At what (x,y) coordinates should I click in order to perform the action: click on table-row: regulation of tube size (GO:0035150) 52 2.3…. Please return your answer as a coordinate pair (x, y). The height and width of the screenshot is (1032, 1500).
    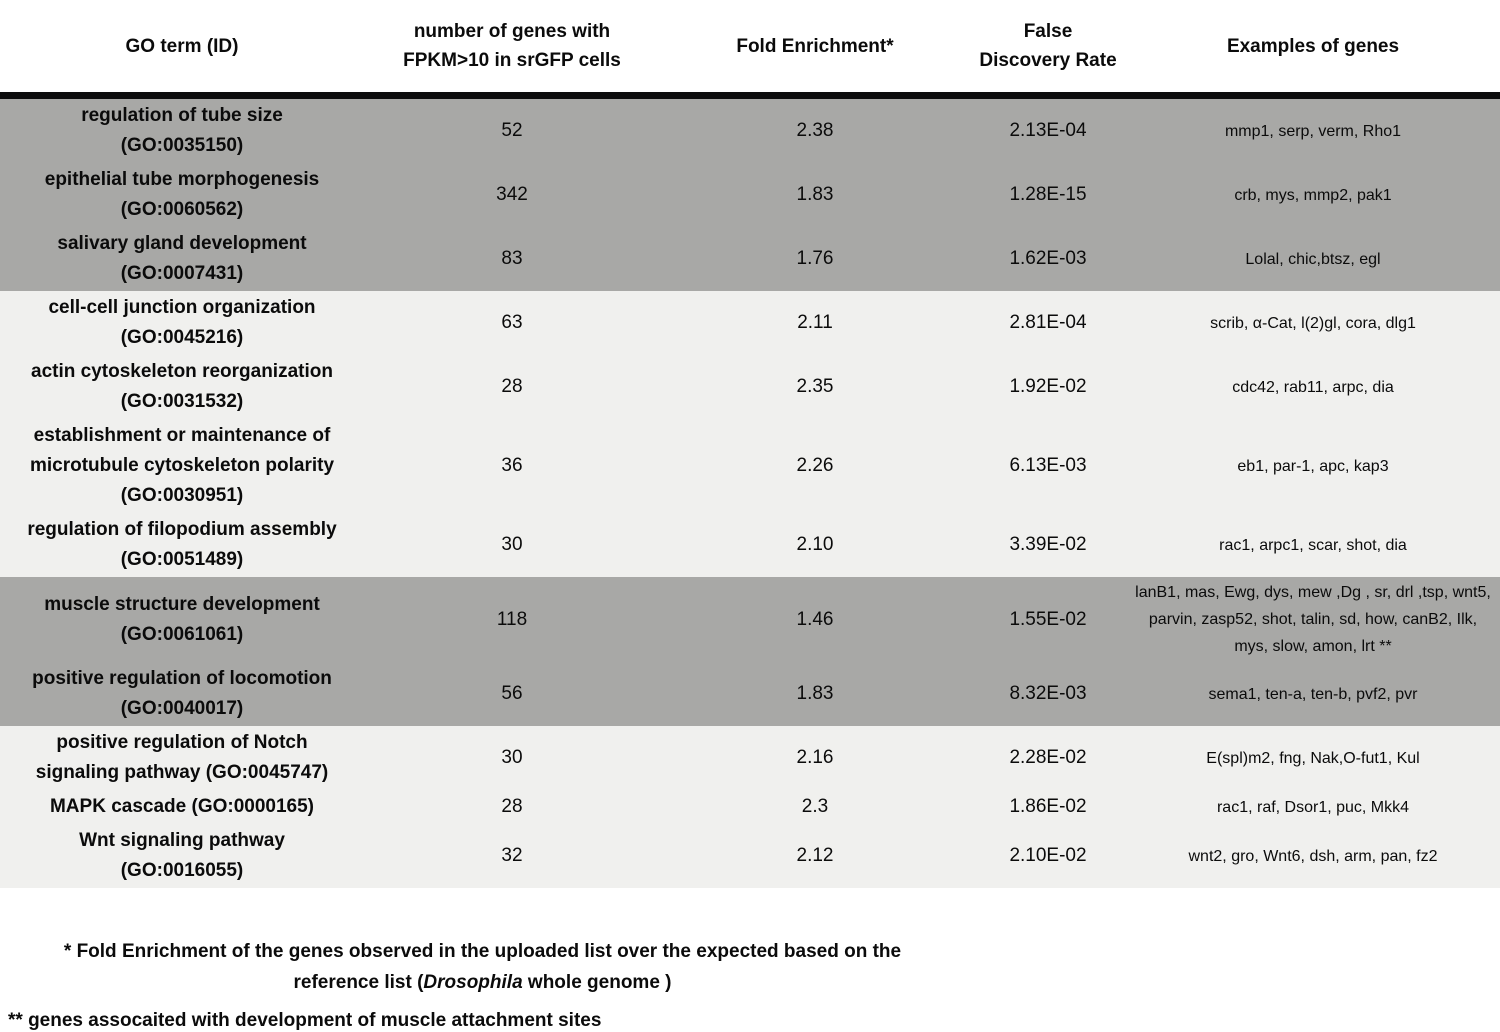
    Looking at the image, I should click on (750, 131).